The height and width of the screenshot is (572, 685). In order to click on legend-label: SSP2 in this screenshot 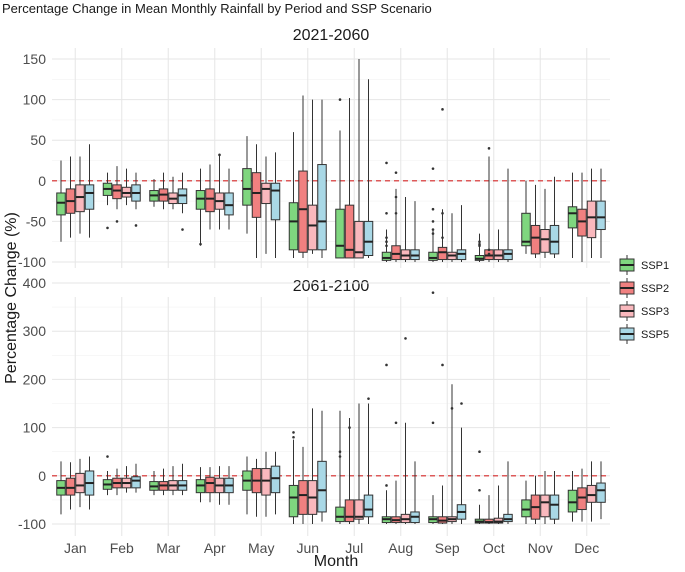, I will do `click(655, 289)`.